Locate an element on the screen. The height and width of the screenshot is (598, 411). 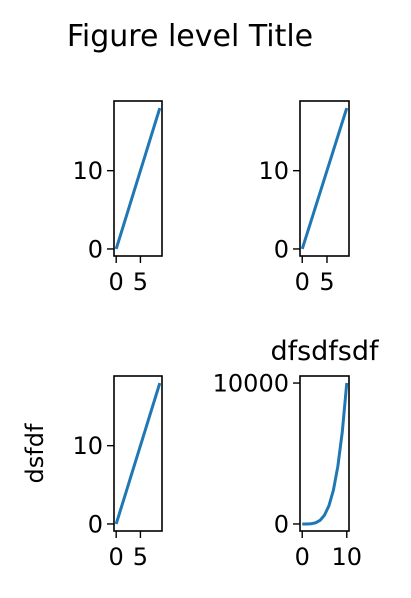
subplot-title: dfsdfsdf is located at coordinates (325, 351).